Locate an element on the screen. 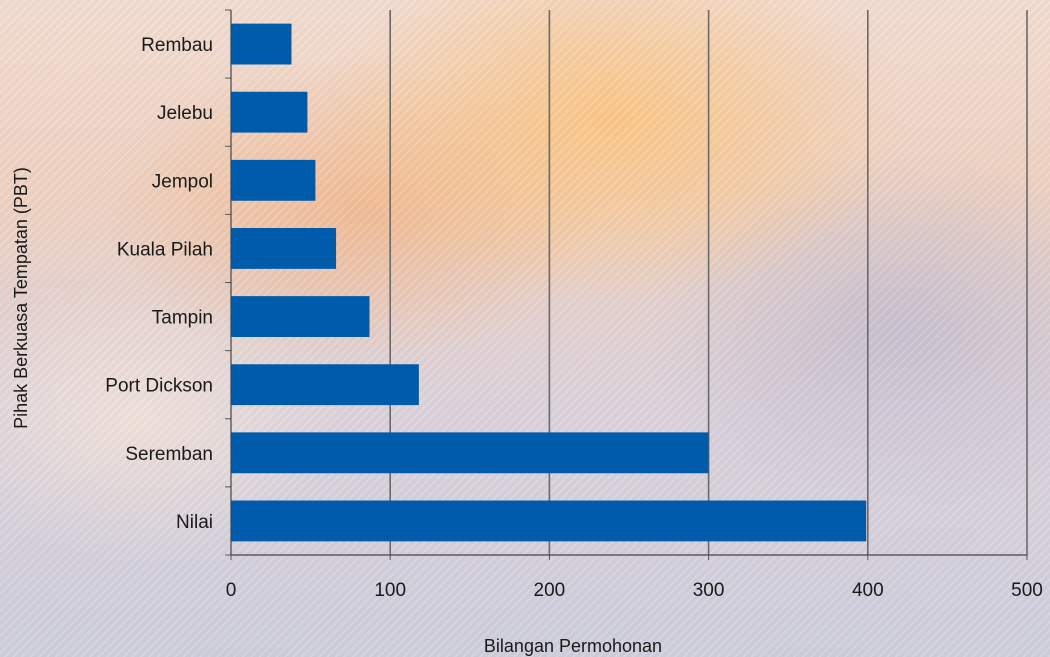 This screenshot has width=1050, height=657. category-label: Jempol is located at coordinates (182, 181).